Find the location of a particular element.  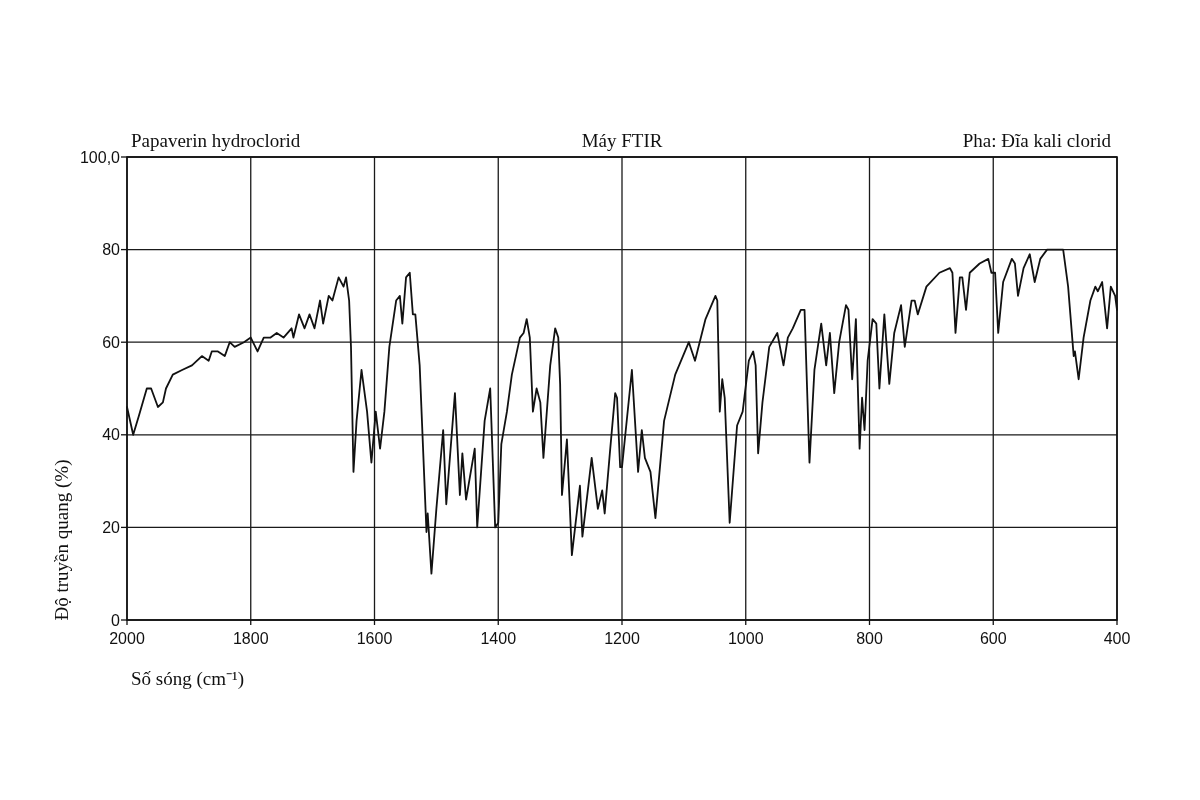

x-tick-label: 2000 is located at coordinates (127, 638).